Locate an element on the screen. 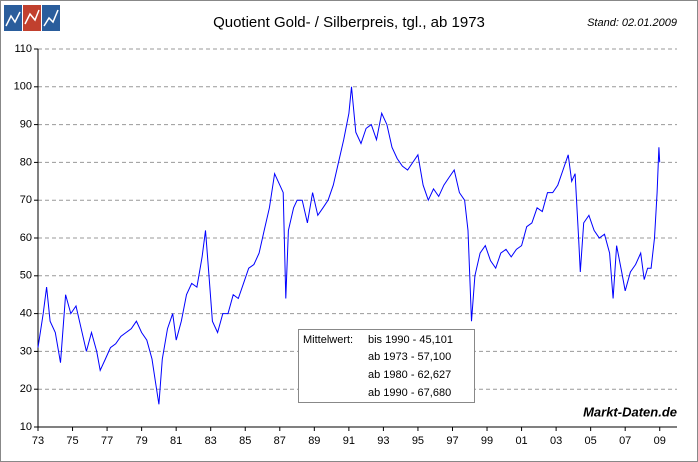  annotation-frame is located at coordinates (386, 366).